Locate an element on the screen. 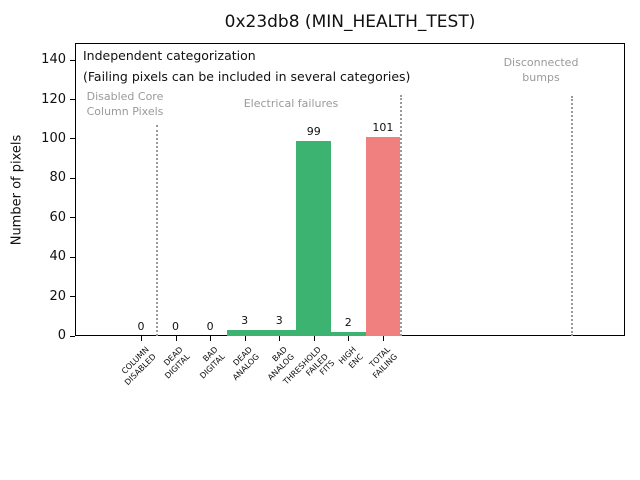 Image resolution: width=640 pixels, height=480 pixels. section-label-electrical-failures: Electrical failures is located at coordinates (291, 103).